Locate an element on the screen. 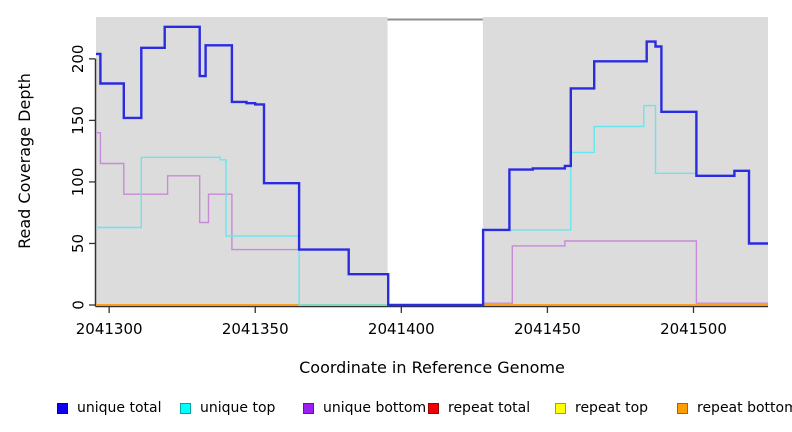 Image resolution: width=792 pixels, height=432 pixels. x-tick-label: 2041400 is located at coordinates (401, 329).